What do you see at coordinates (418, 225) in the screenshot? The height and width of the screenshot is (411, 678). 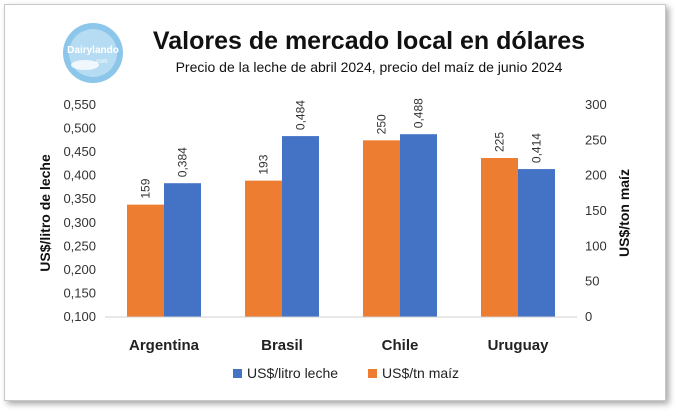 I see `bar-milk-chile` at bounding box center [418, 225].